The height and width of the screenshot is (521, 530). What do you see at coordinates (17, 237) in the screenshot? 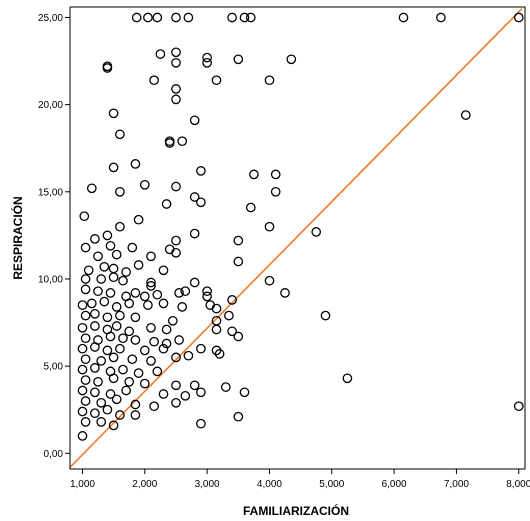
I see `y-axis-title: RESPIRACIÓN` at bounding box center [17, 237].